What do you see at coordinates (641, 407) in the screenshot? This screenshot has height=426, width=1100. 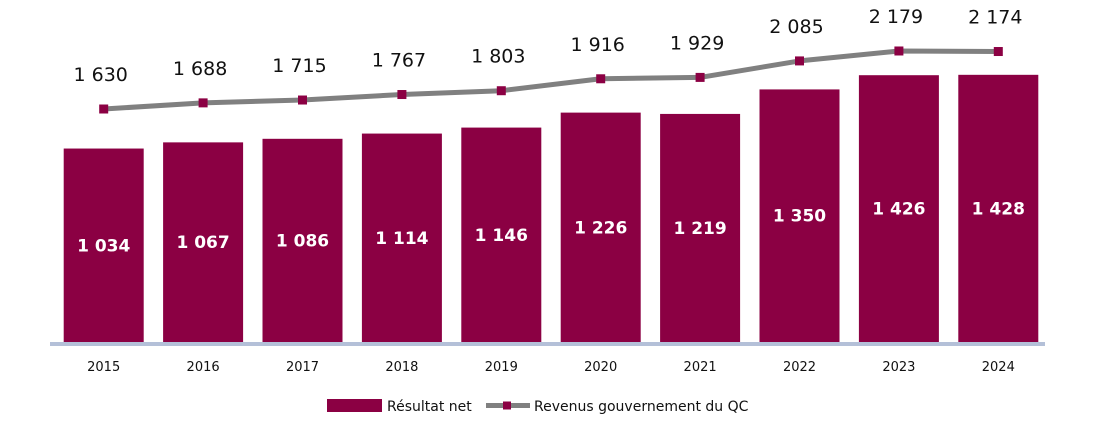 I see `legend-label-revenus: Revenus gouvernement du QC` at bounding box center [641, 407].